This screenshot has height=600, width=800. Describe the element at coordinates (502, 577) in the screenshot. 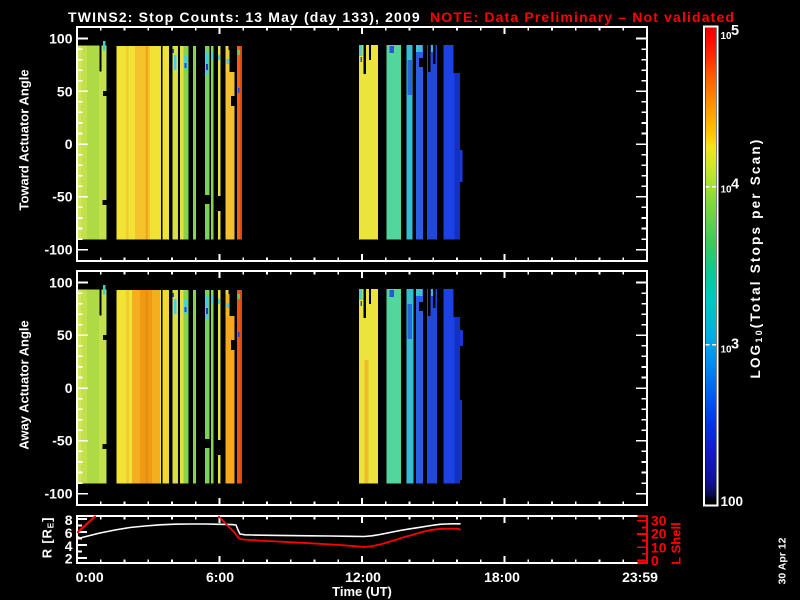

I see `svg-text: 18:00` at that location.